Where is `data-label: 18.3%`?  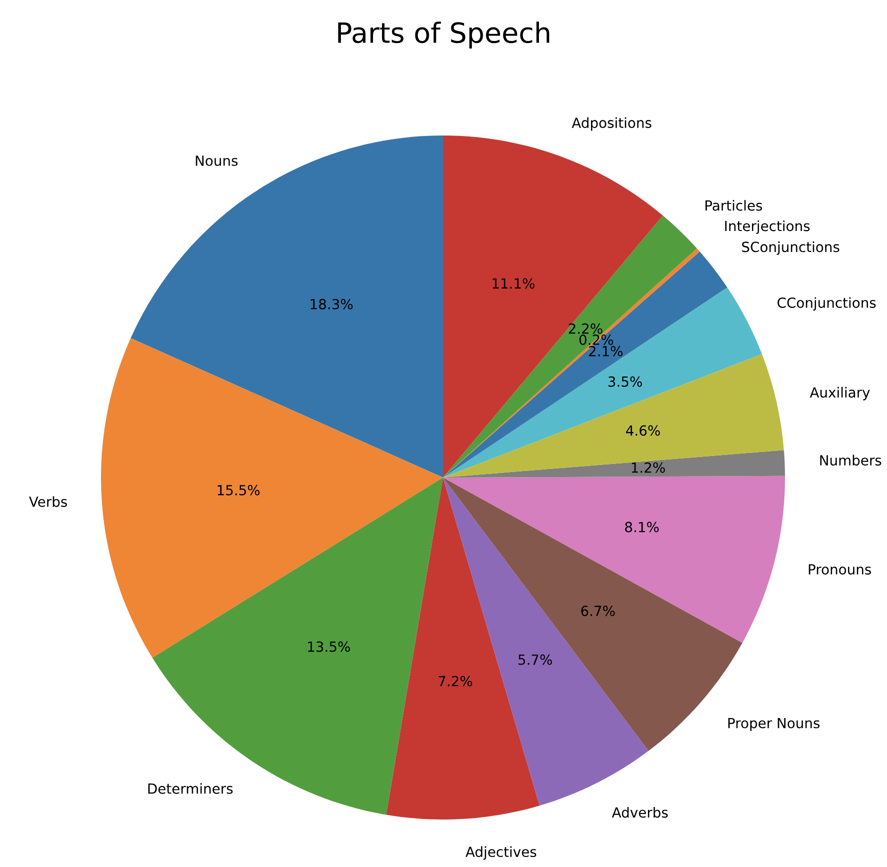
data-label: 18.3% is located at coordinates (331, 304).